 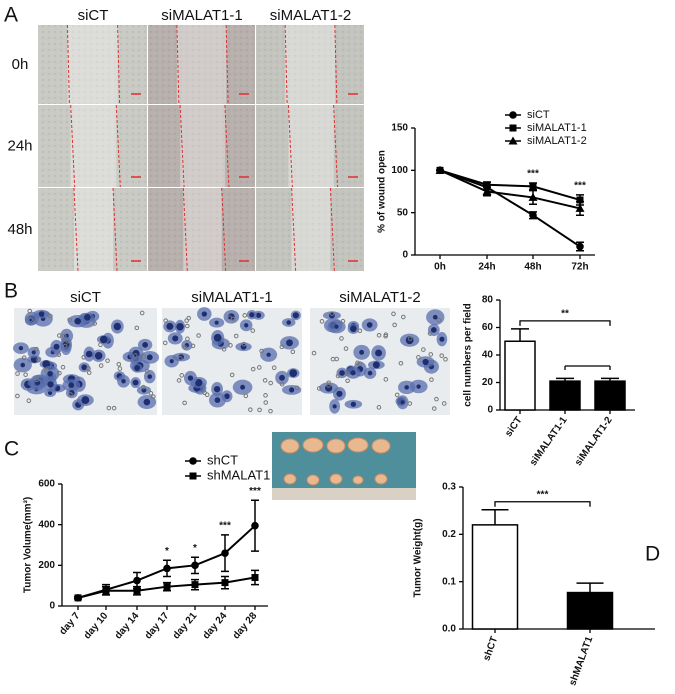 I want to click on y-tick-label: 40, so click(x=488, y=355).